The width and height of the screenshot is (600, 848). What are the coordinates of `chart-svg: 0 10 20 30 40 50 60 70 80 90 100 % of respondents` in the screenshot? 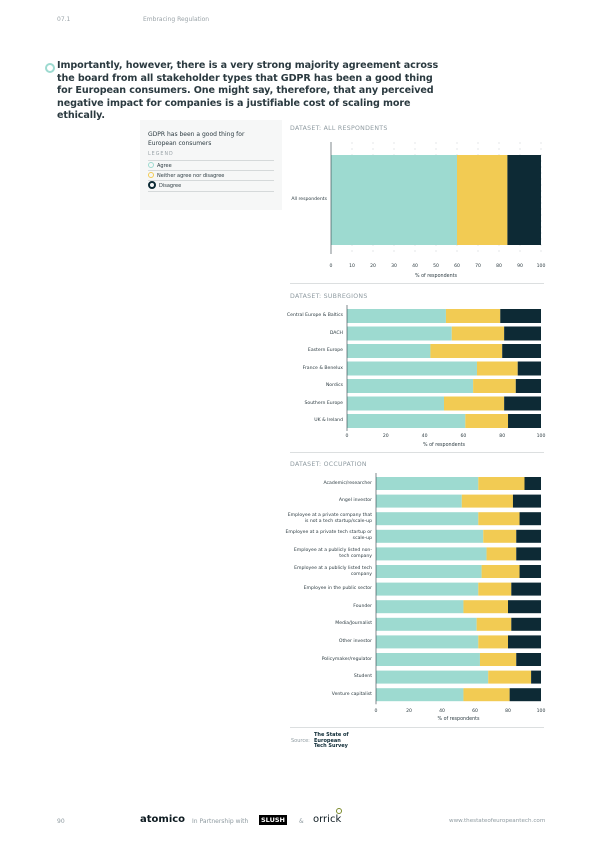 It's located at (437, 210).